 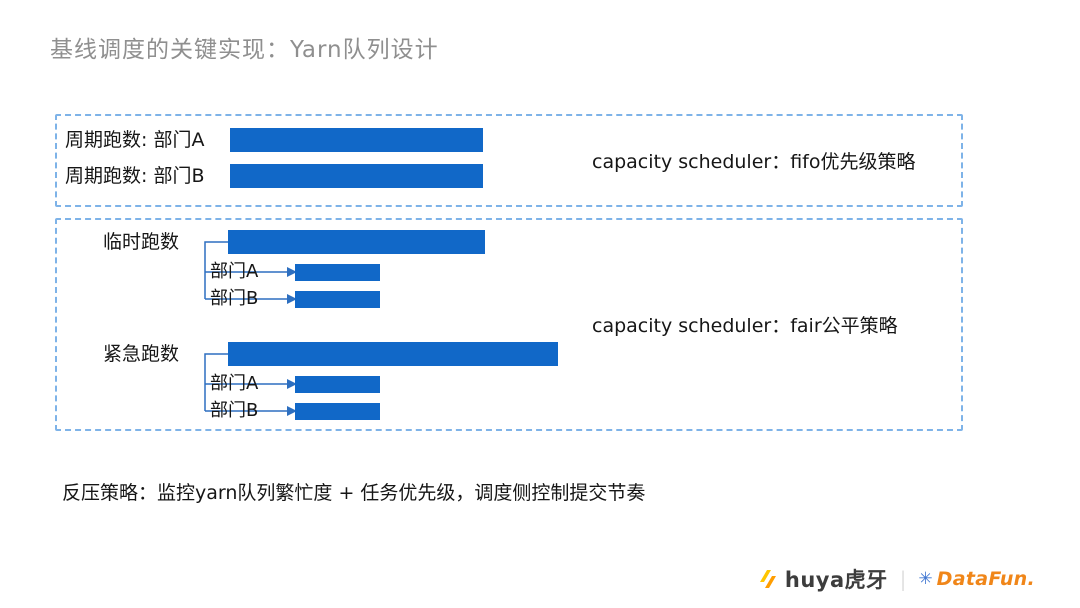 I want to click on footer-logos: huya虎牙 | ✳ DataFun., so click(x=895, y=579).